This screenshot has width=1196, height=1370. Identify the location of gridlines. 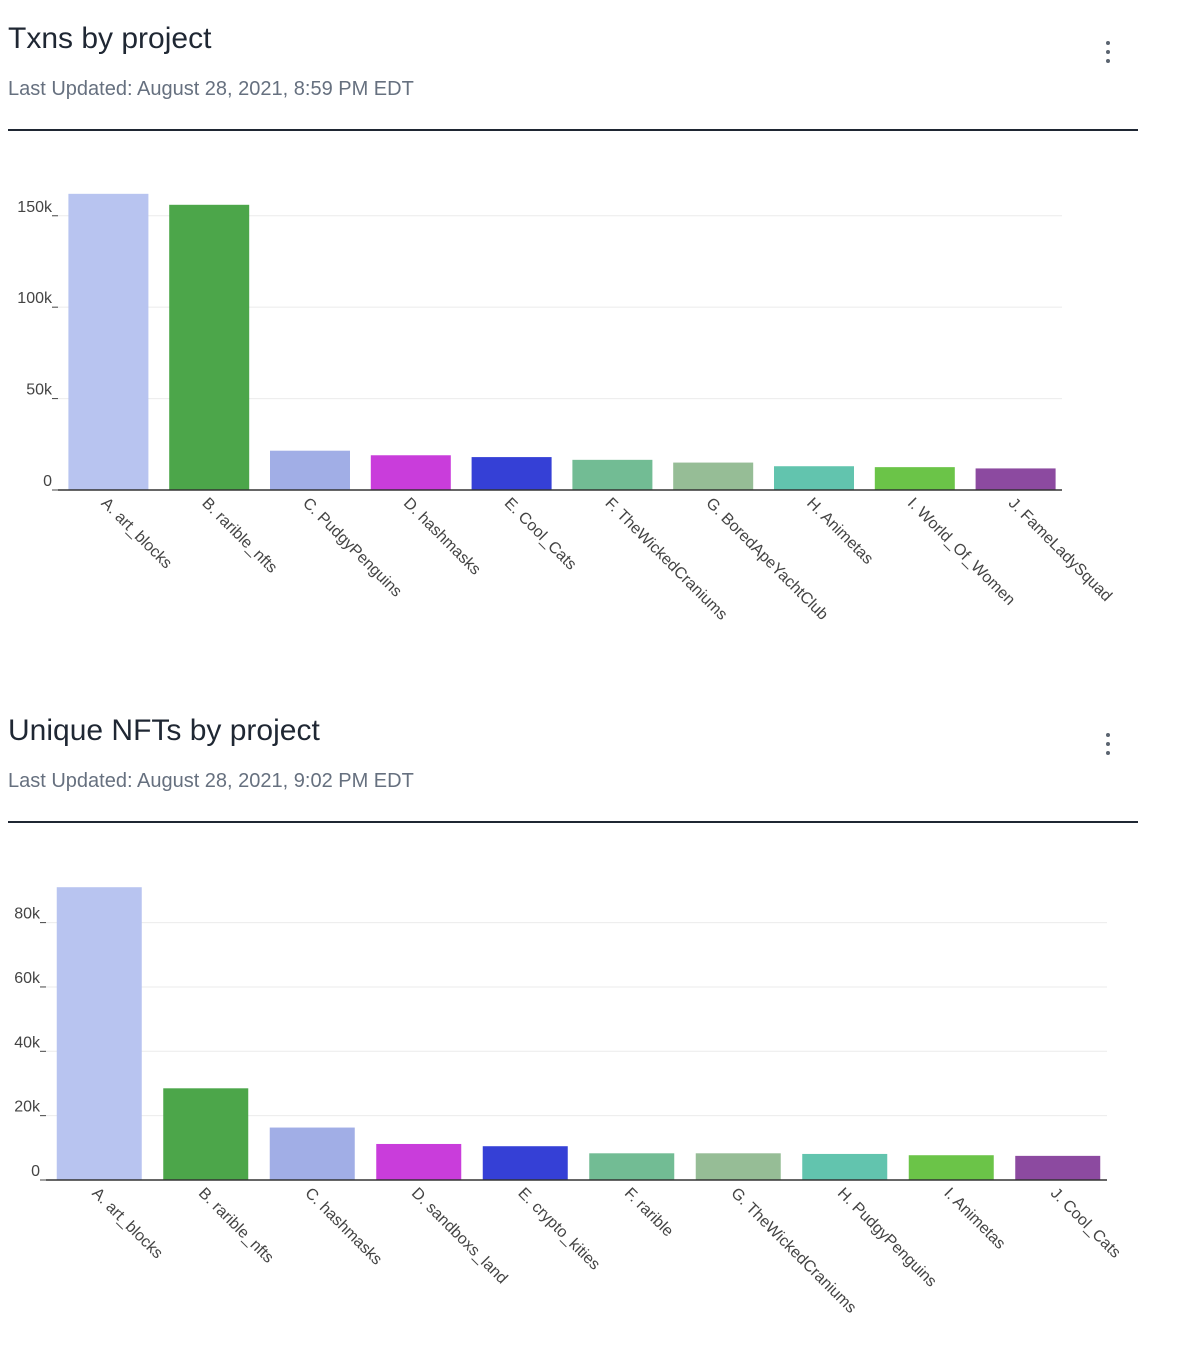
(576, 1019).